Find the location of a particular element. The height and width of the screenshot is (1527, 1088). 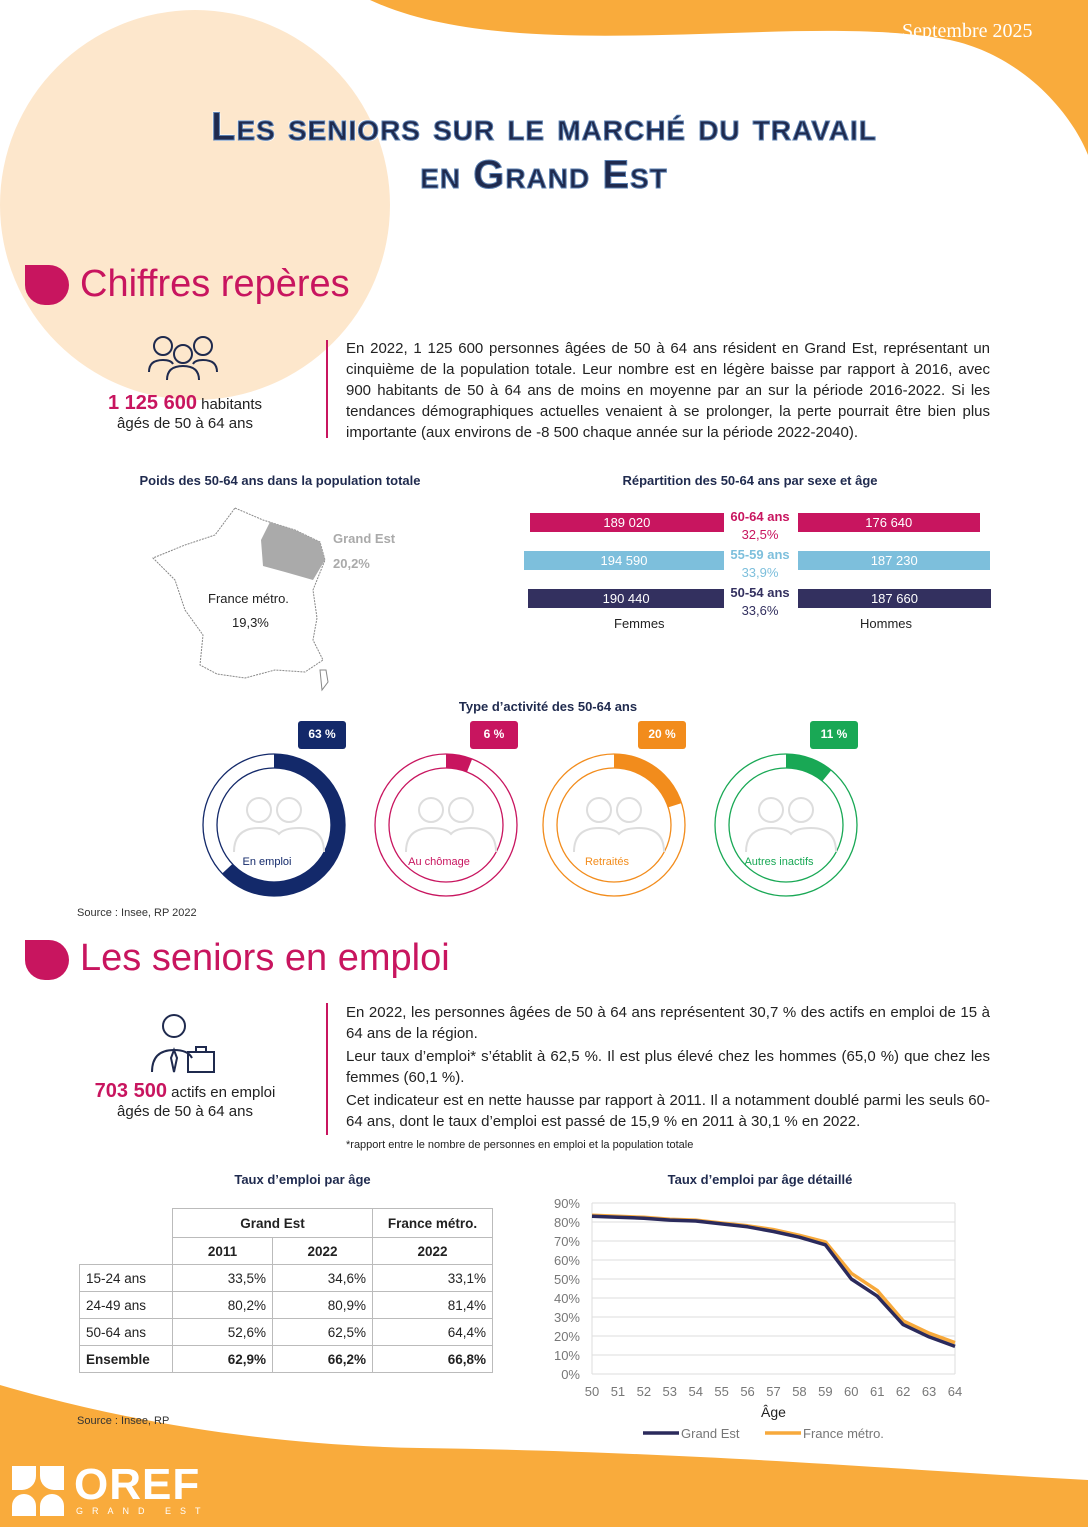

table-title: Taux d’emploi par âge is located at coordinates (302, 1179).